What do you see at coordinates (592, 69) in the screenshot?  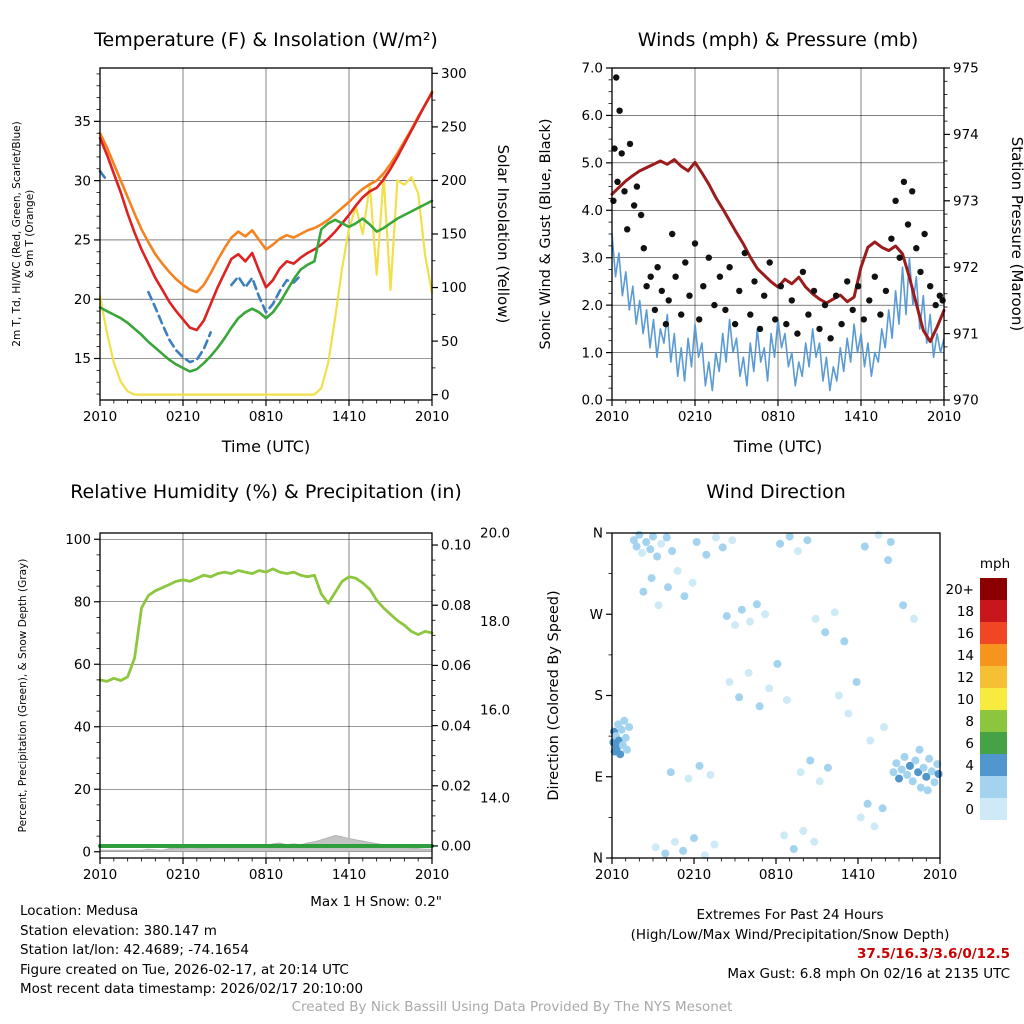 I see `tick-label: 7.0` at bounding box center [592, 69].